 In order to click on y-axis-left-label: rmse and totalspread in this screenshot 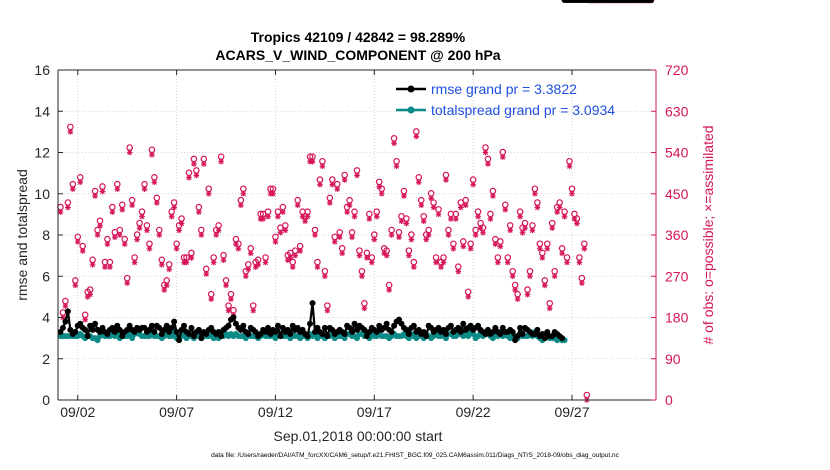, I will do `click(22, 235)`.